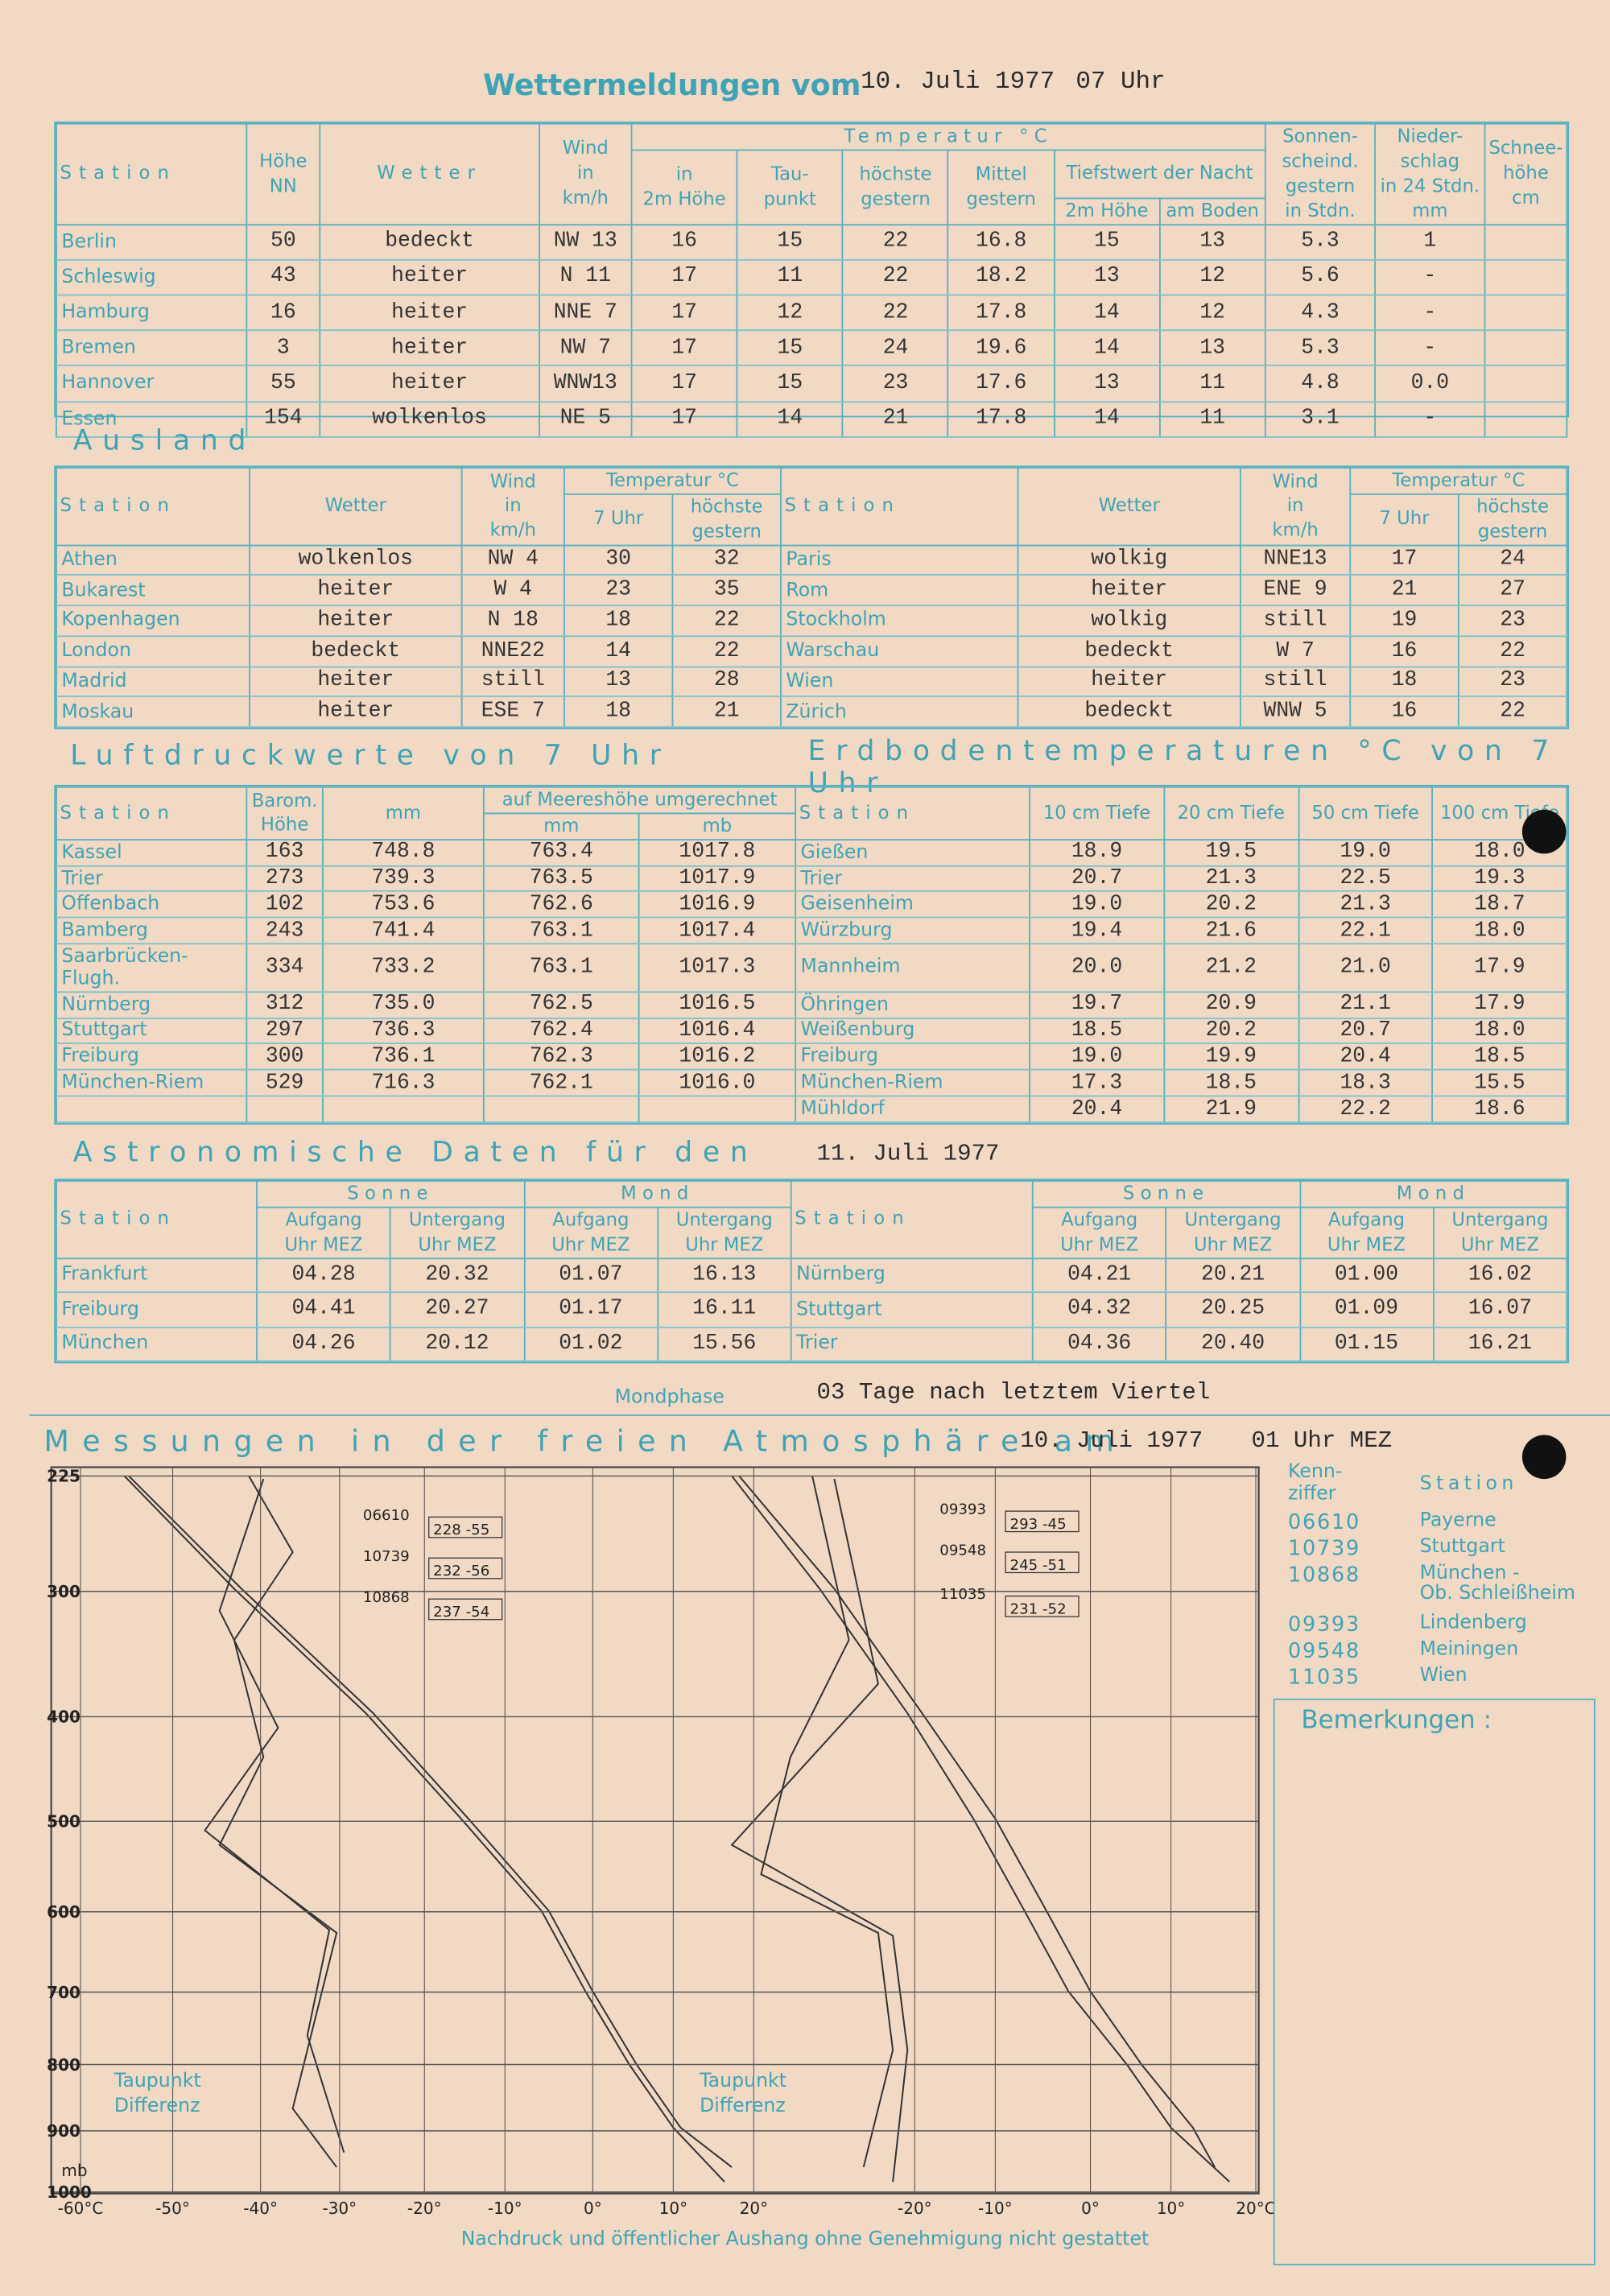  Describe the element at coordinates (1430, 348) in the screenshot. I see `value-cell: -` at that location.